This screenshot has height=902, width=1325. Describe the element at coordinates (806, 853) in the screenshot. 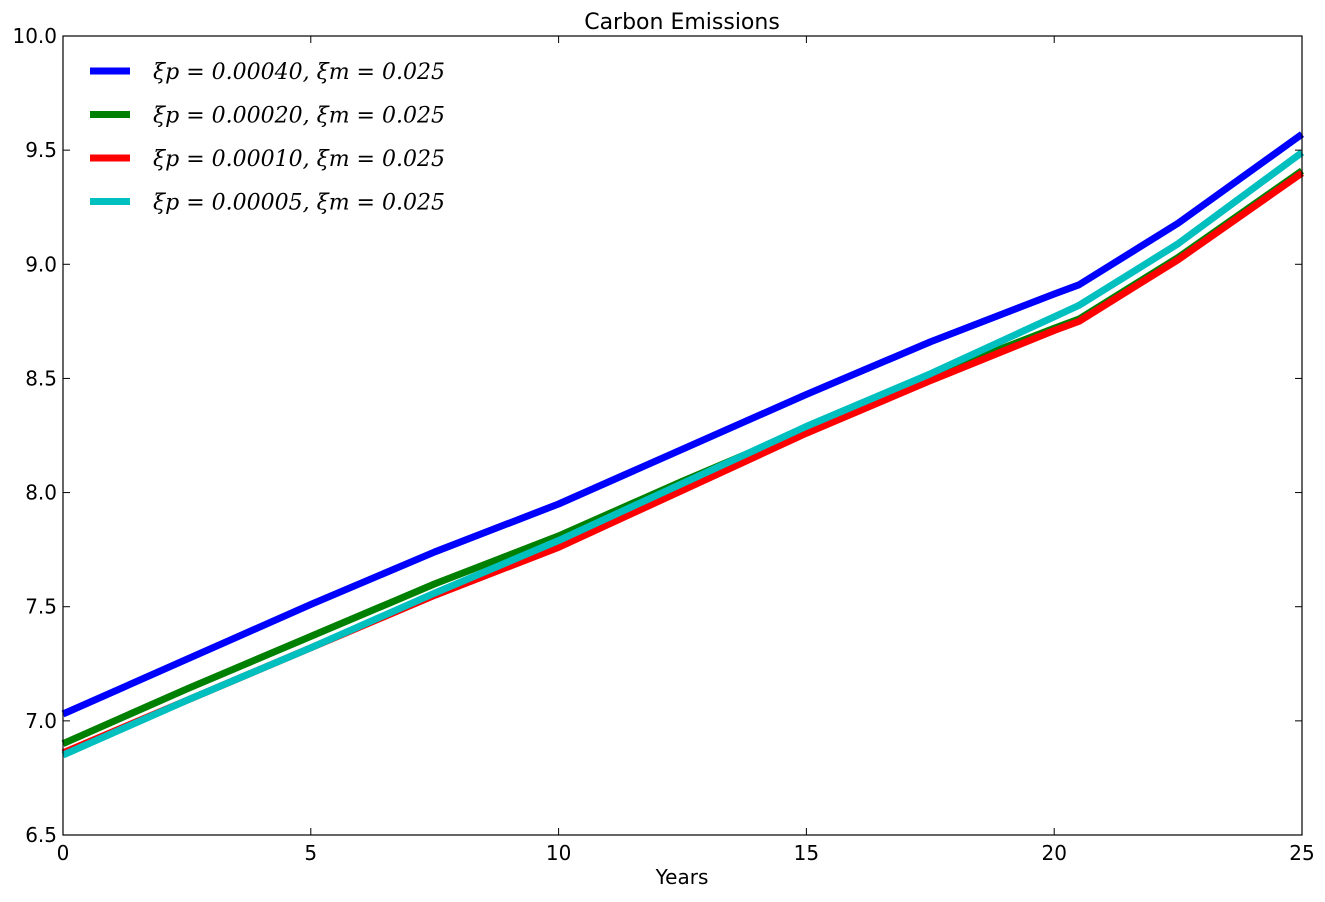

I see `x-tick-label: 15` at that location.